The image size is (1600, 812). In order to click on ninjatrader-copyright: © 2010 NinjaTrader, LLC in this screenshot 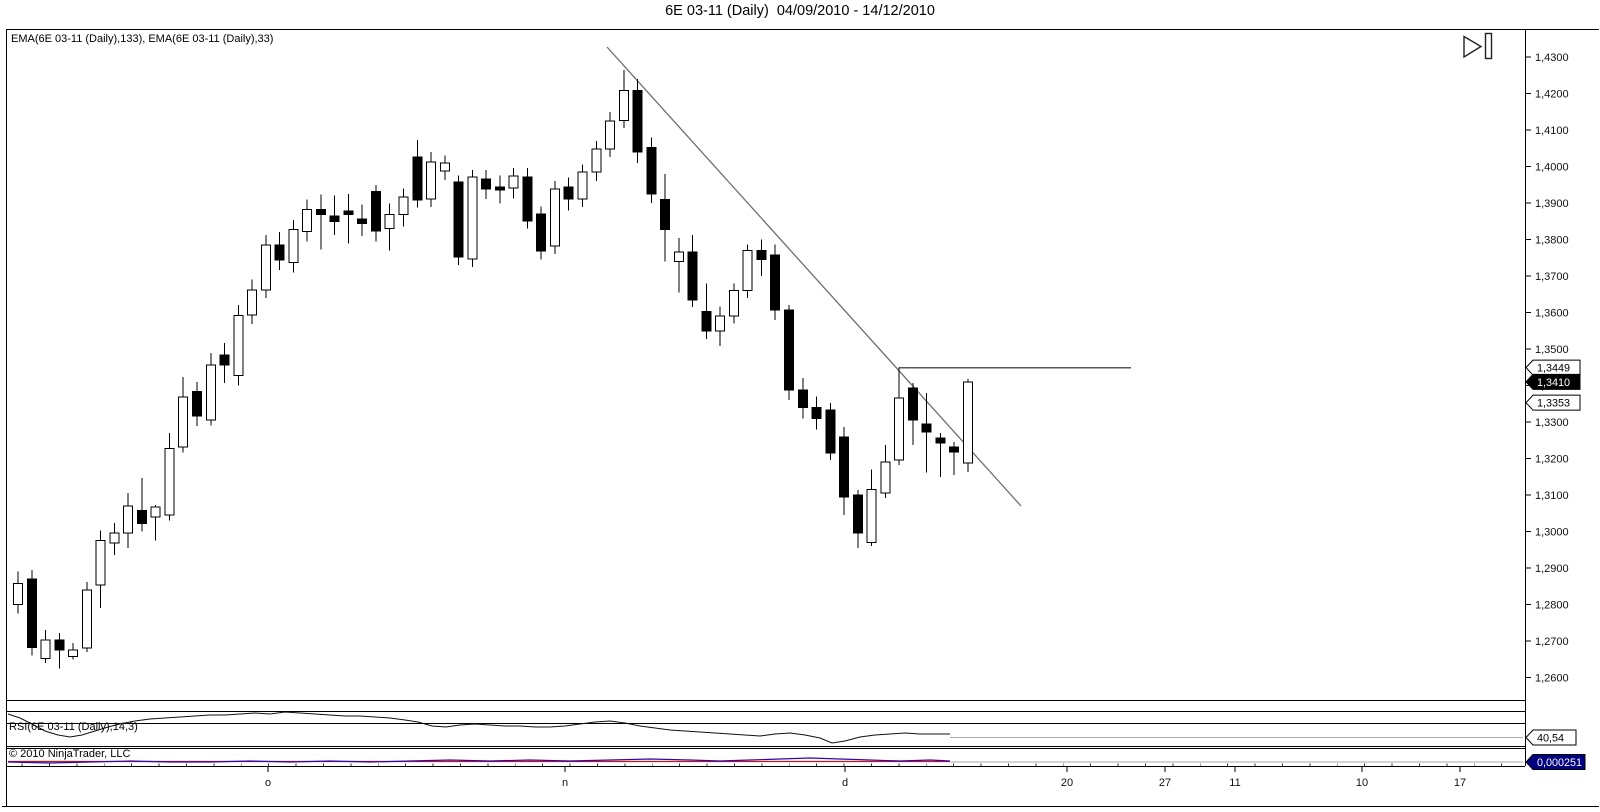, I will do `click(70, 754)`.